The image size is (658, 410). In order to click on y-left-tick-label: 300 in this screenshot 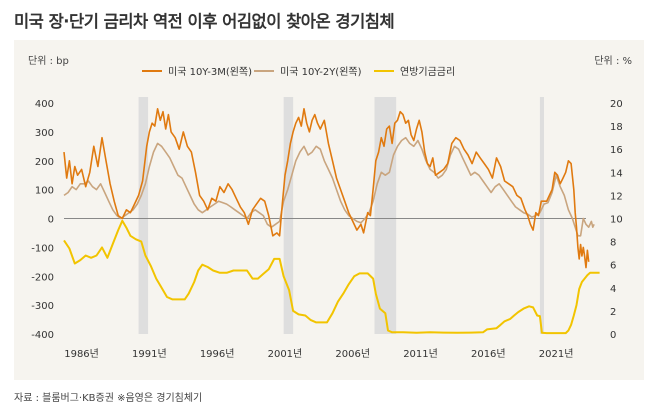, I will do `click(44, 133)`.